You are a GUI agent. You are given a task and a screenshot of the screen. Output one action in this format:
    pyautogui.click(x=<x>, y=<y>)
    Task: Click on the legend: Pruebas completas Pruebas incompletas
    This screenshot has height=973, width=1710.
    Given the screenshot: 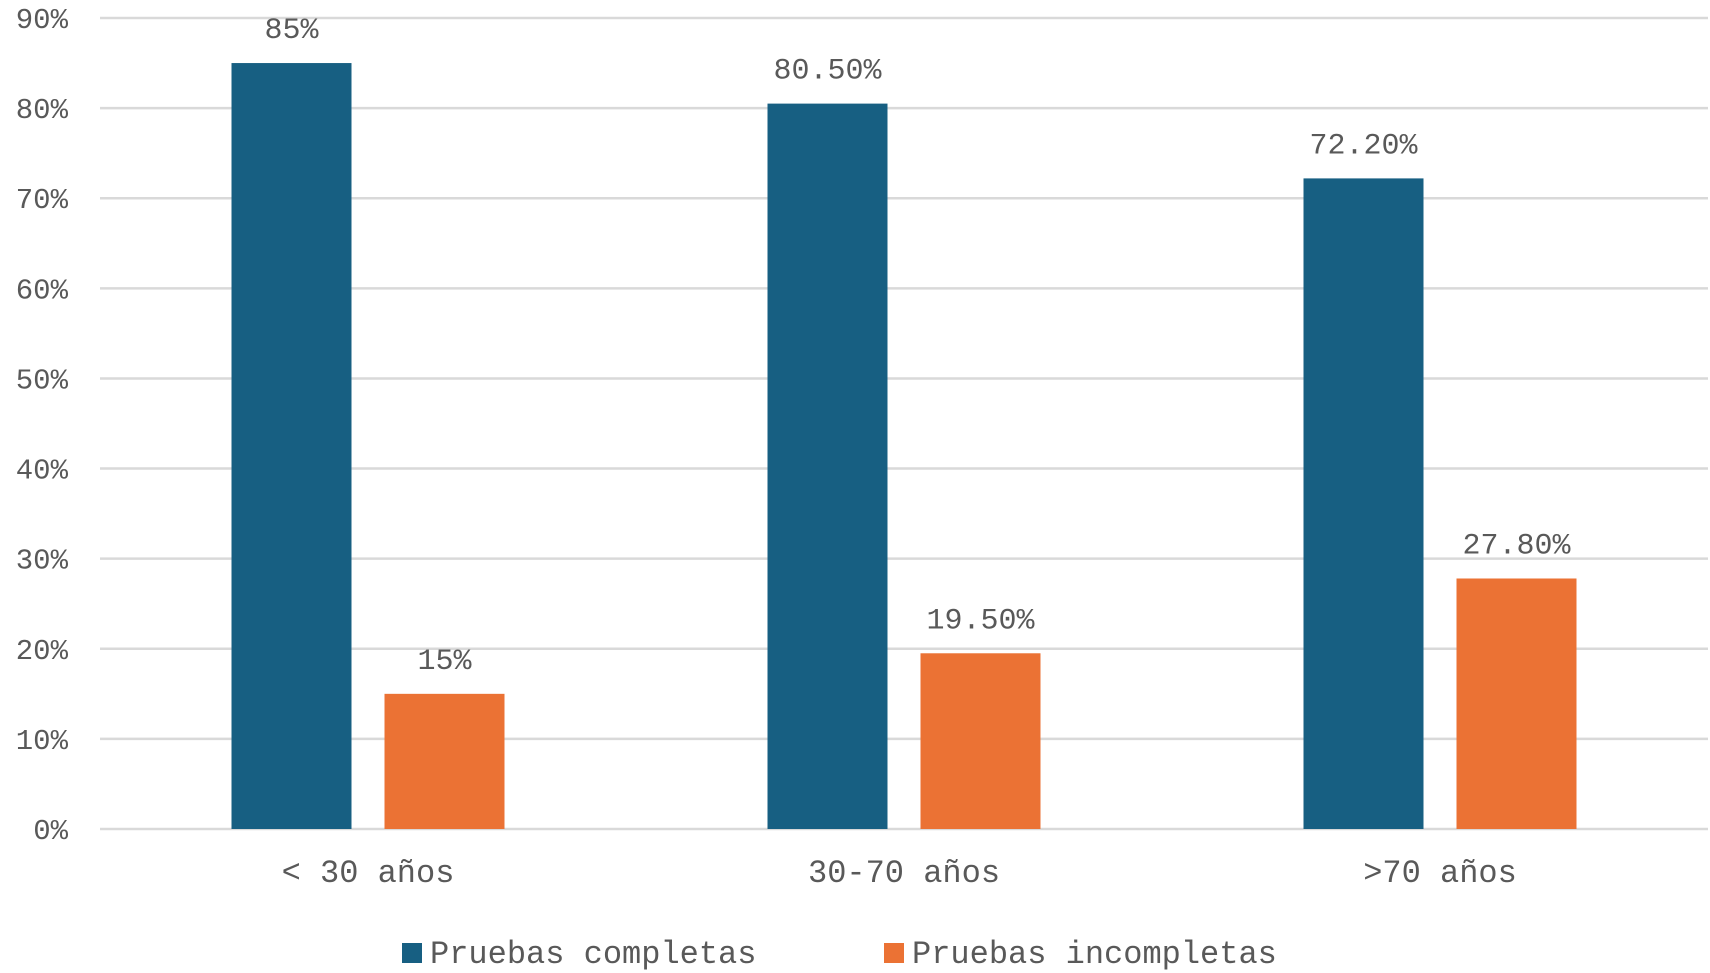 What is the action you would take?
    pyautogui.click(x=839, y=954)
    